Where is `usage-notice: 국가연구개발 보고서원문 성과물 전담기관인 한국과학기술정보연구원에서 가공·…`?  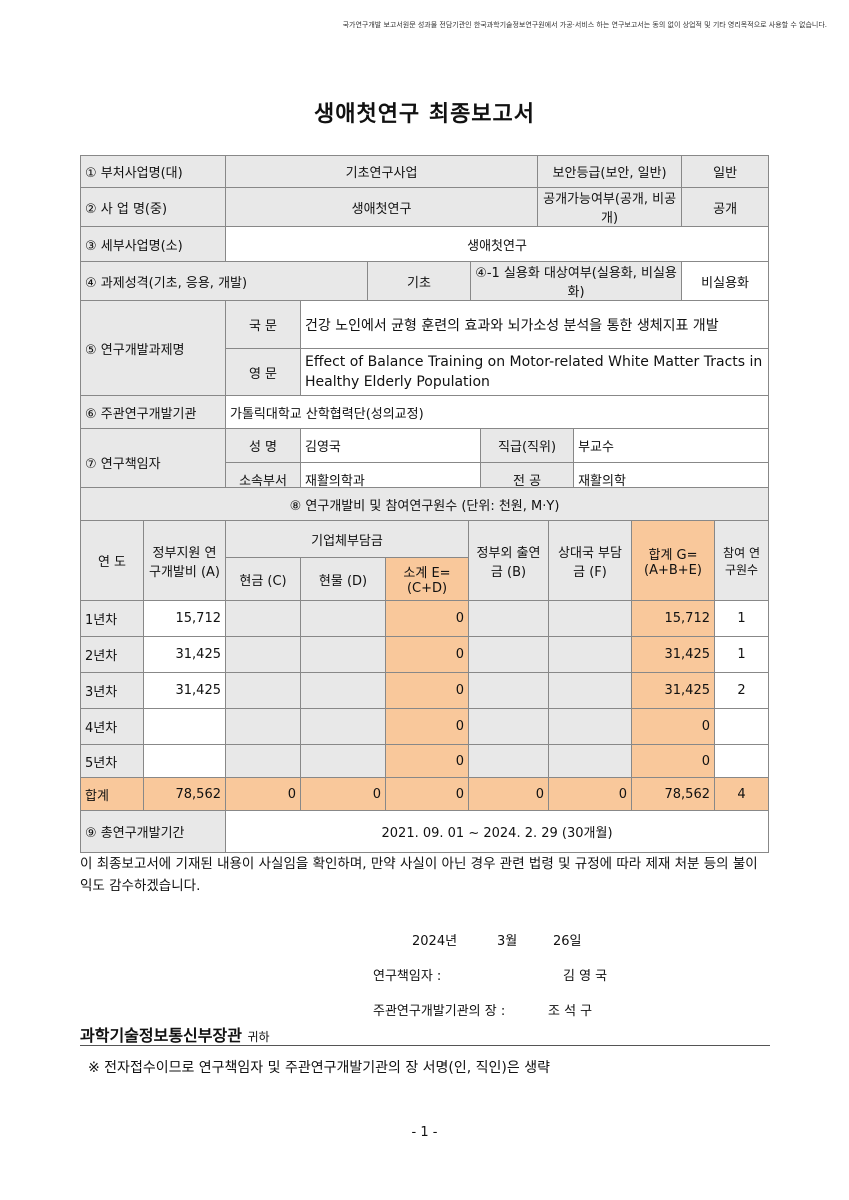 usage-notice: 국가연구개발 보고서원문 성과물 전담기관인 한국과학기술정보연구원에서 가공·… is located at coordinates (584, 25).